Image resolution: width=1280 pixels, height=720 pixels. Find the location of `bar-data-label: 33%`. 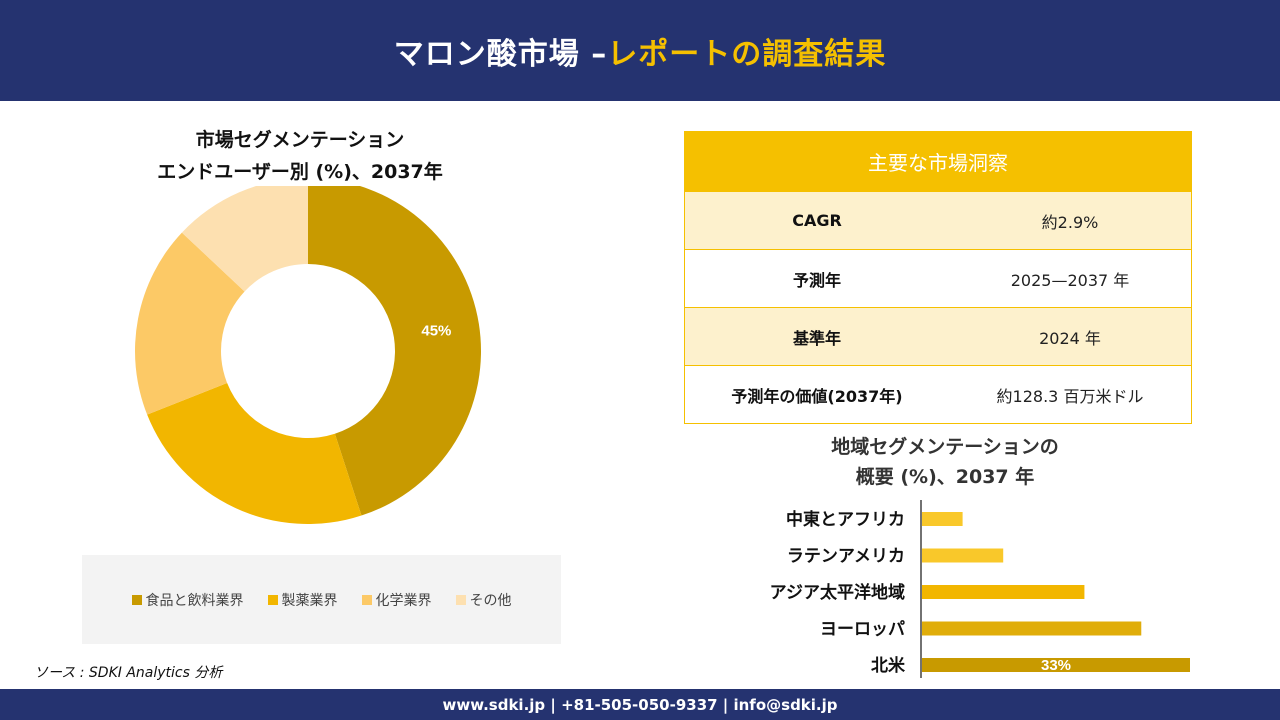

bar-data-label: 33% is located at coordinates (1056, 665).